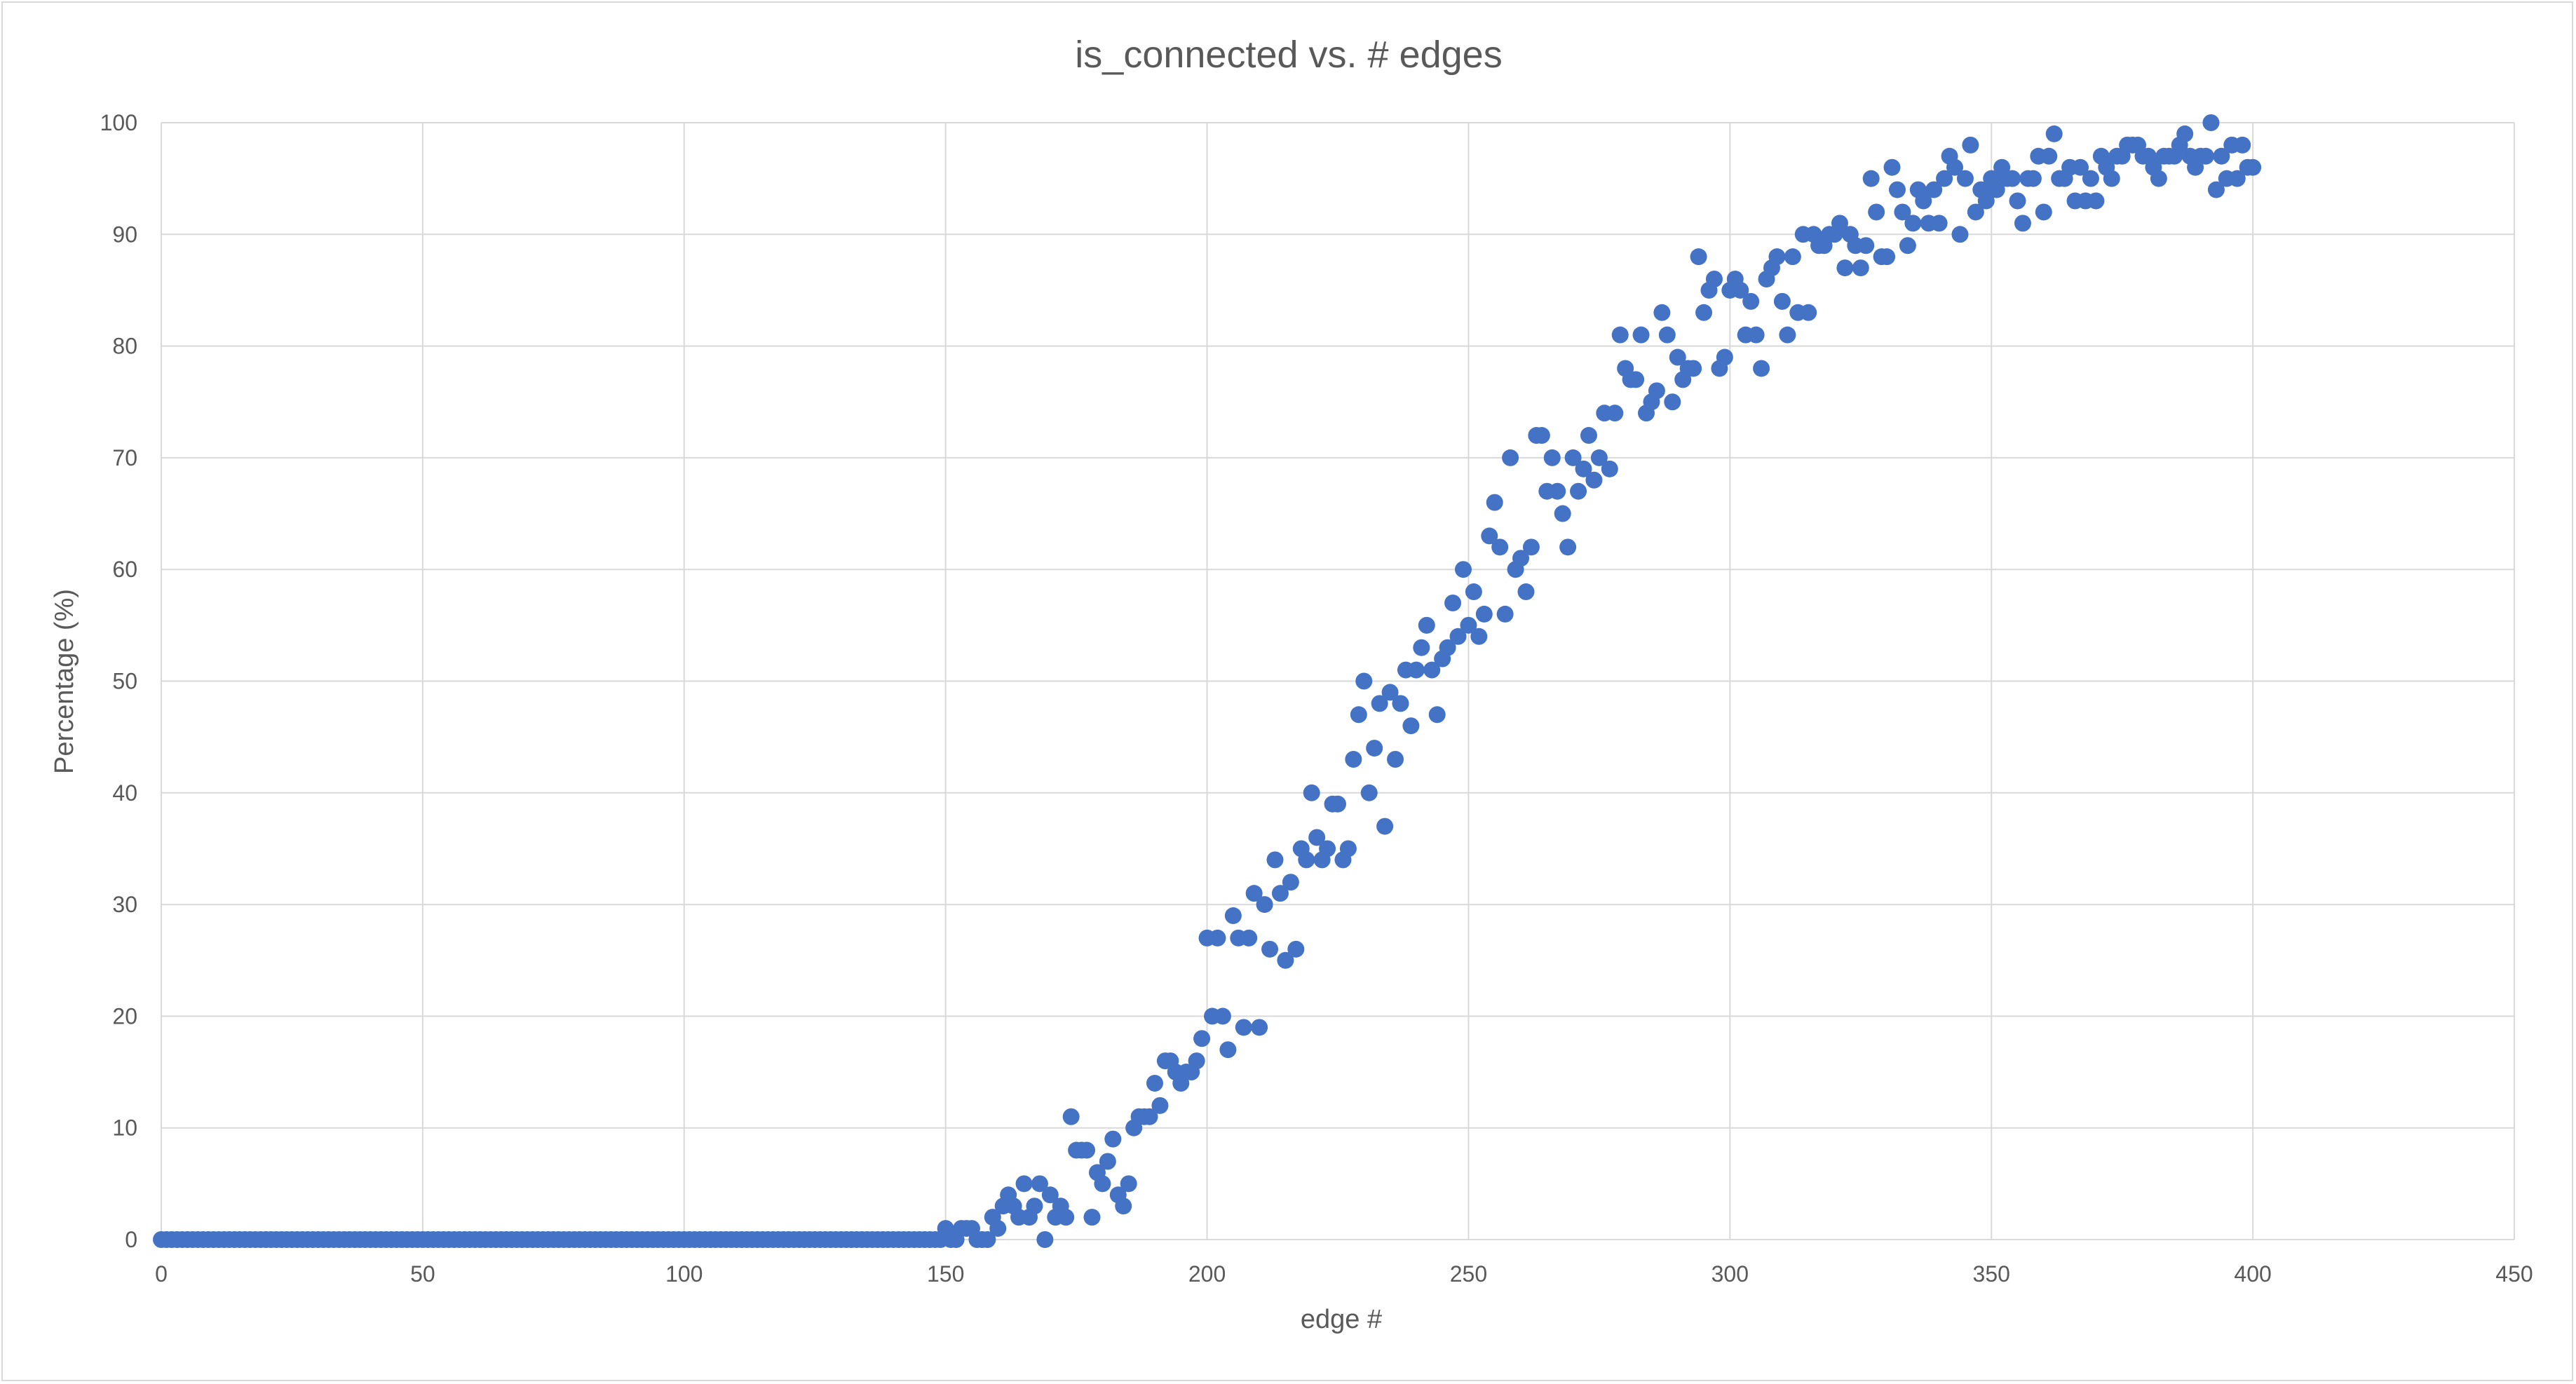  What do you see at coordinates (1468, 1274) in the screenshot?
I see `x-tick-label: 250` at bounding box center [1468, 1274].